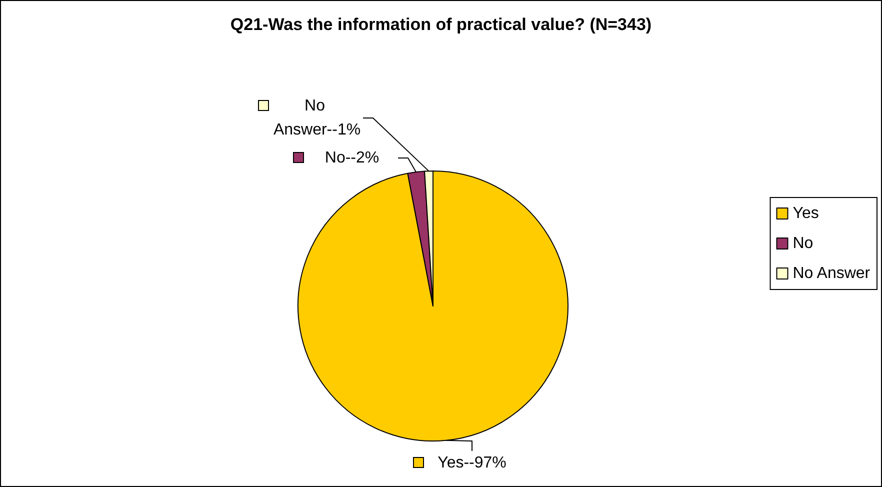 The width and height of the screenshot is (882, 487). What do you see at coordinates (831, 273) in the screenshot?
I see `legend-label: No Answer` at bounding box center [831, 273].